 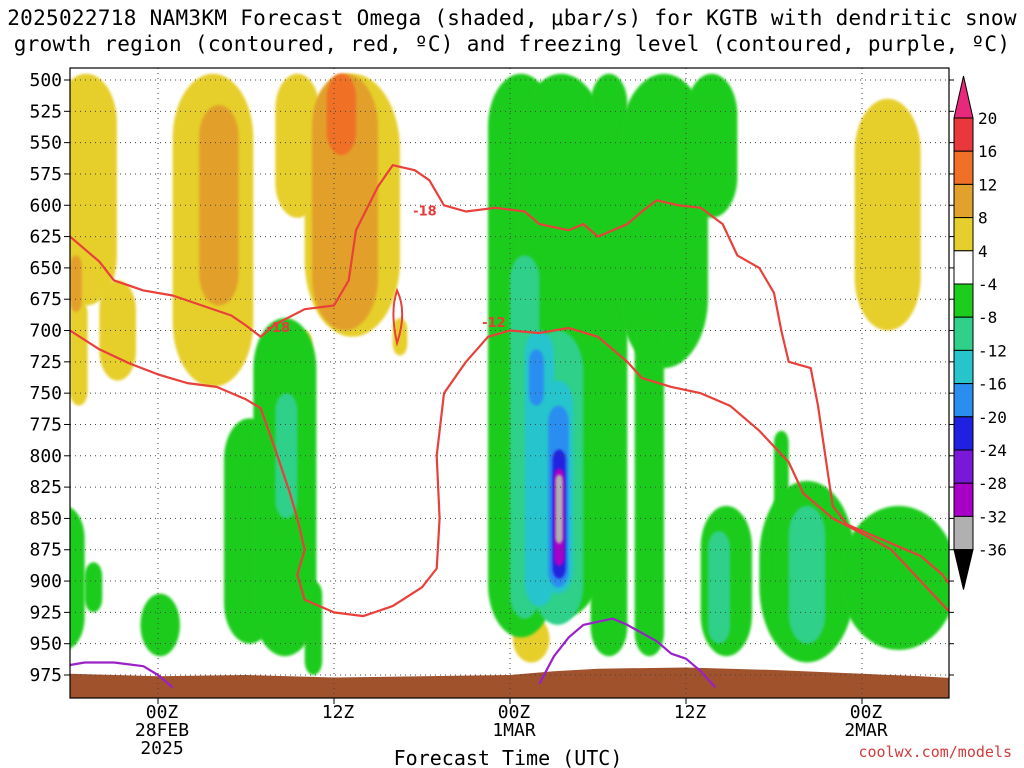 I want to click on colorbar-label: 4, so click(x=983, y=251).